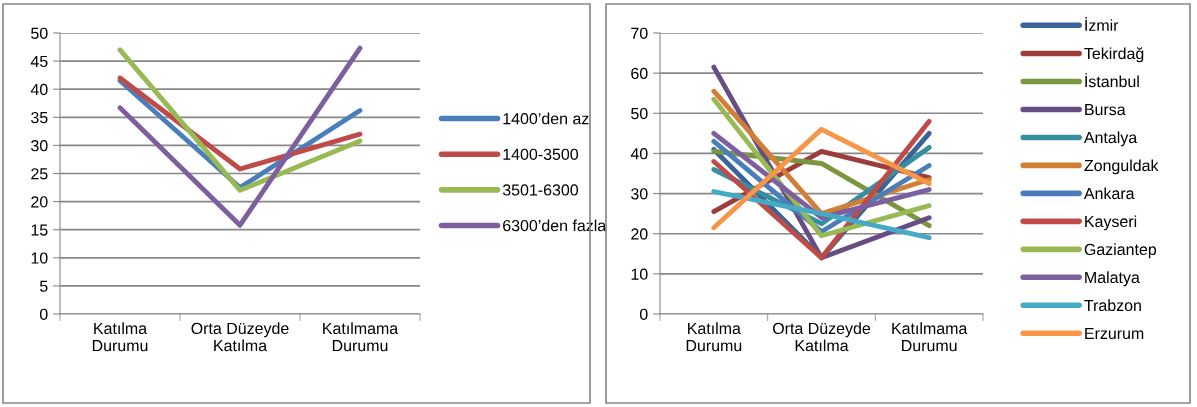  Describe the element at coordinates (1114, 55) in the screenshot. I see `legend-label: Tekirdağ` at that location.